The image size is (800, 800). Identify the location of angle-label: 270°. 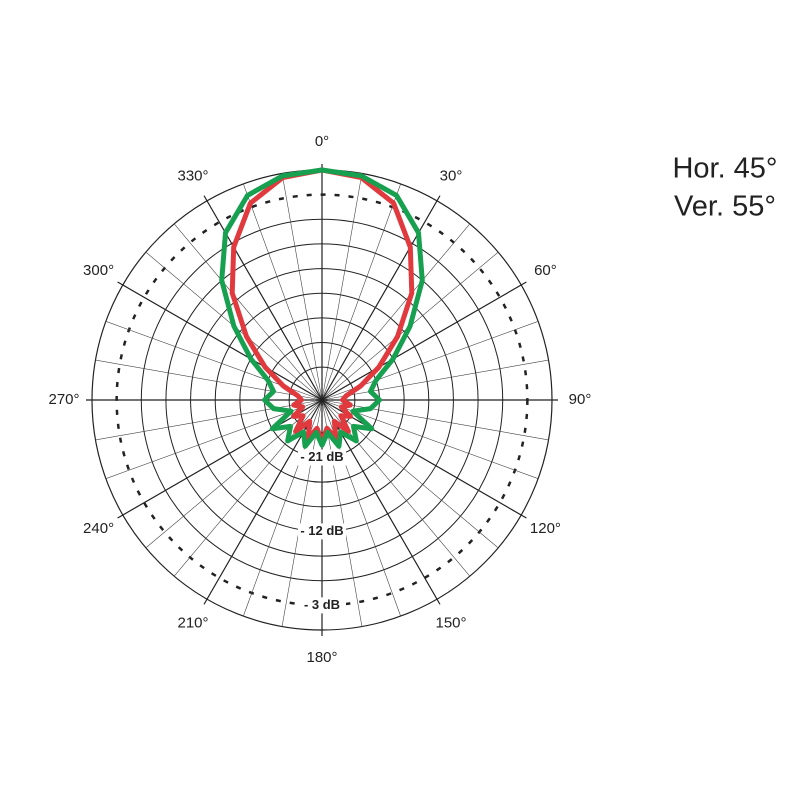
(63, 399).